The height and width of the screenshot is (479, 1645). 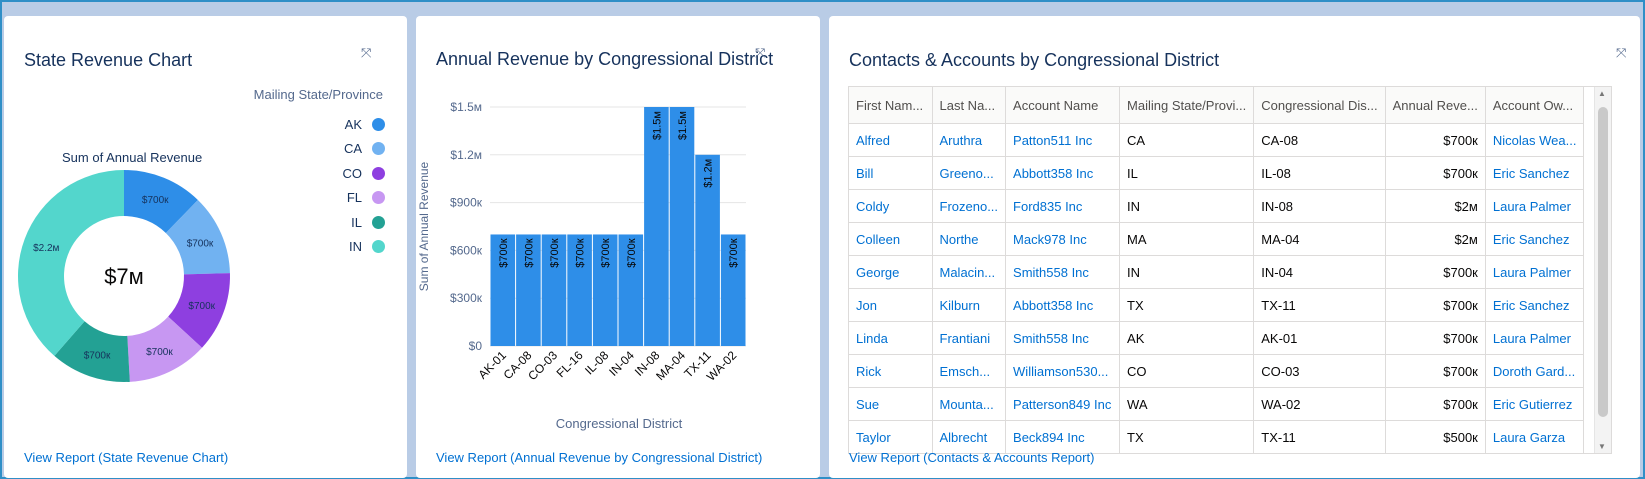 I want to click on table-cell: IL-08, so click(x=1319, y=173).